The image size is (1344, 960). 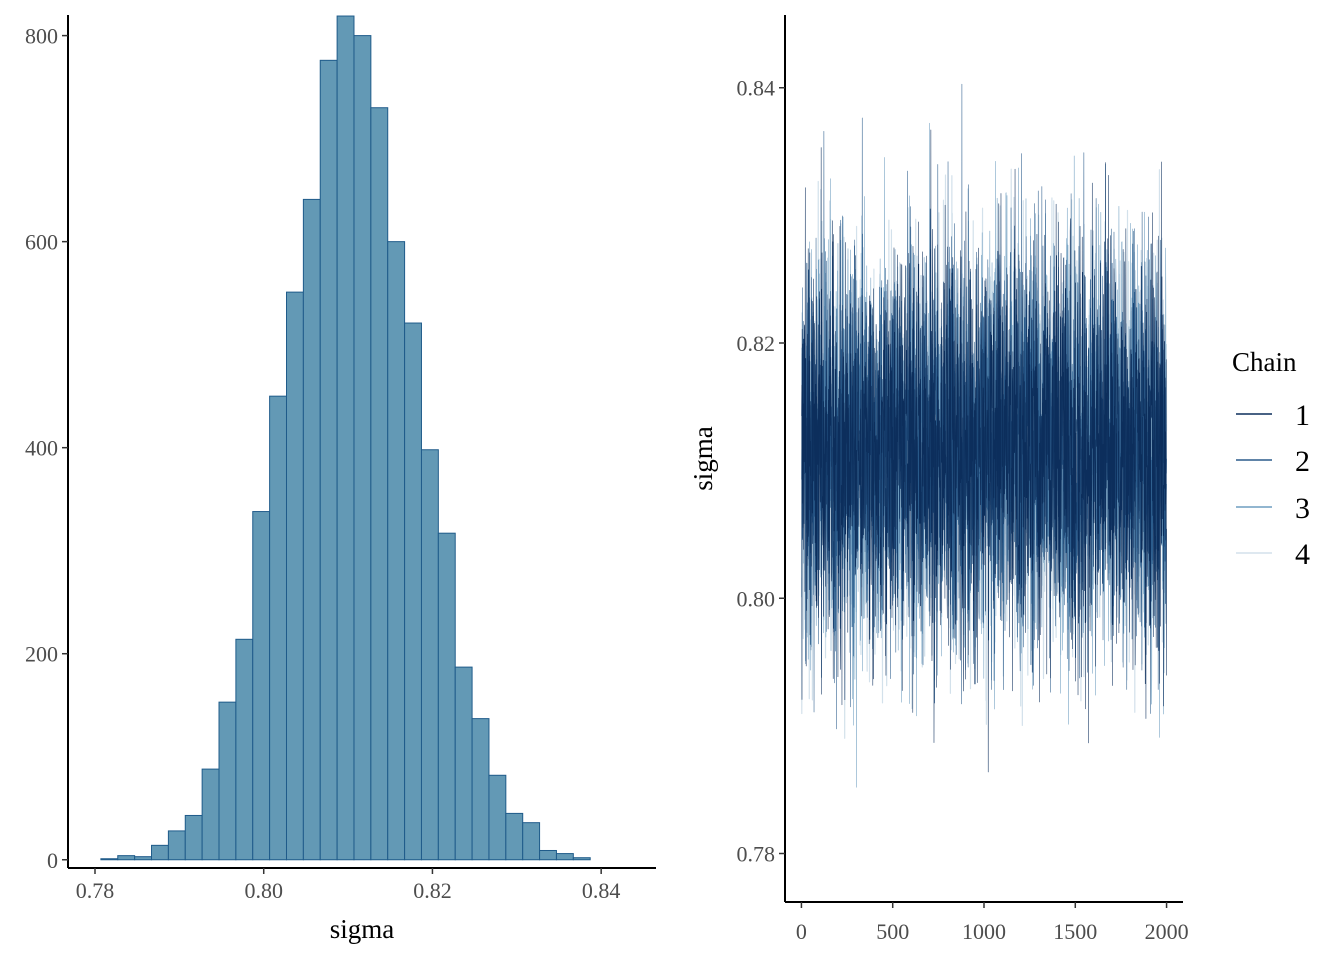 I want to click on histogram-x-tick-label: 0.80, so click(x=263, y=890).